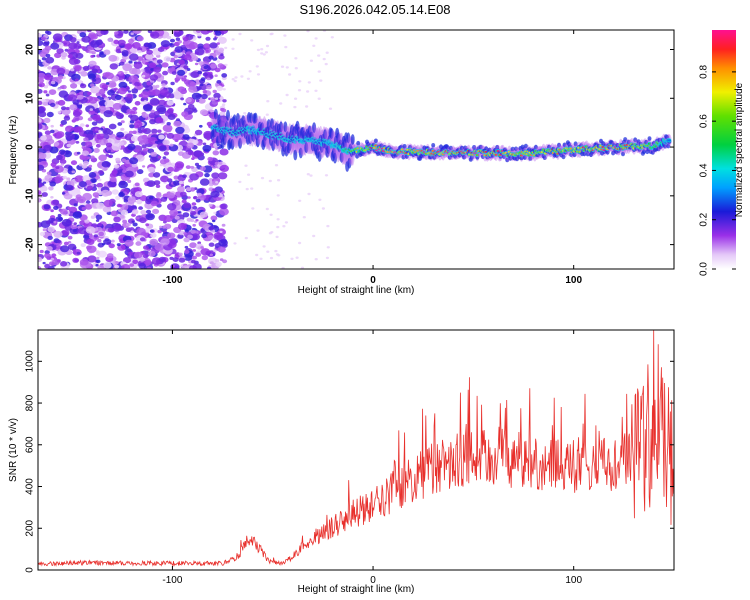  I want to click on spectrogram-x-label: Height of straight line (km), so click(356, 290).